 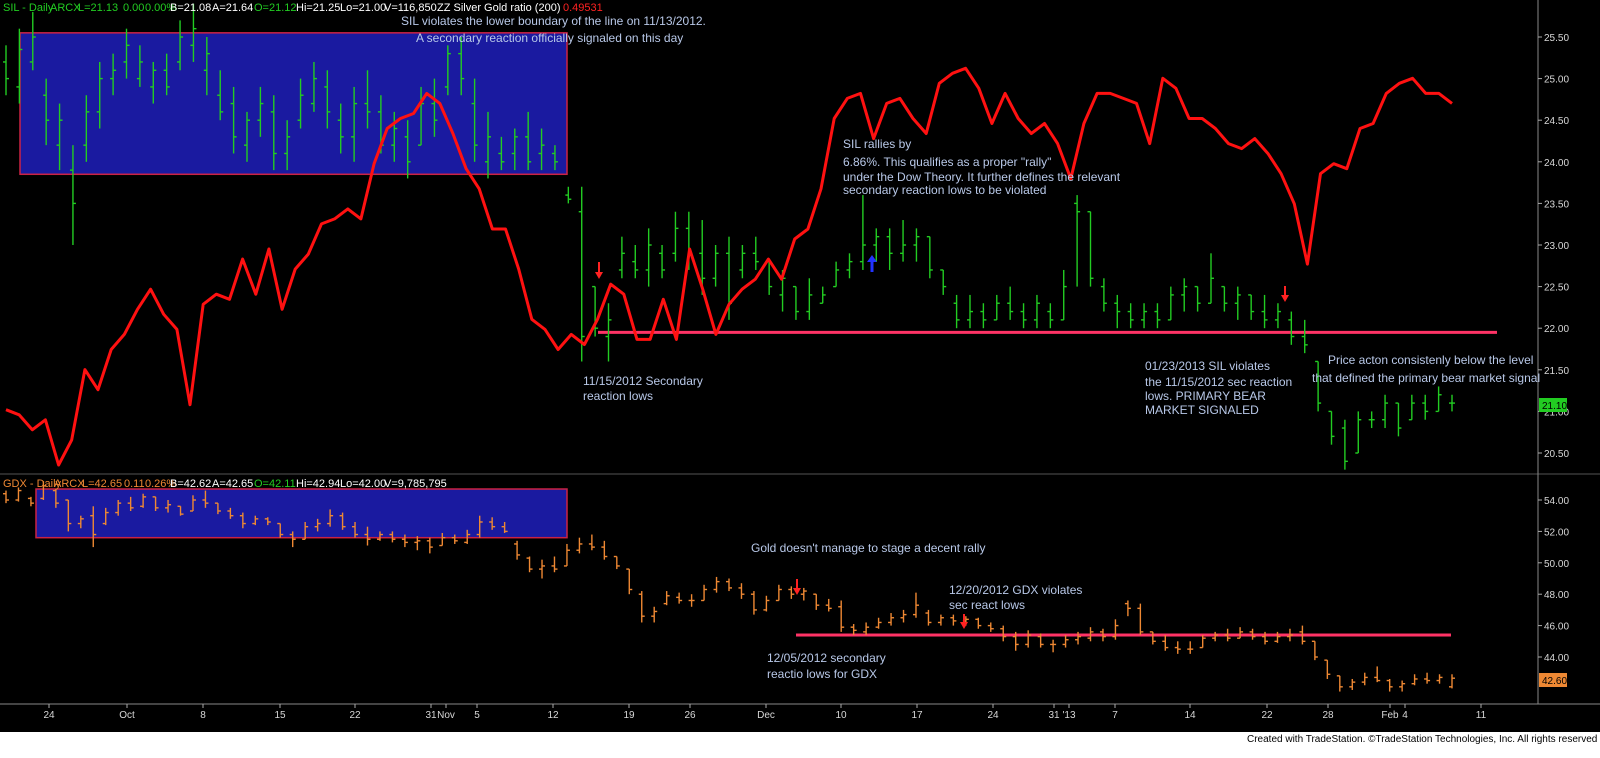 I want to click on sil-change-pct: 0.00%, so click(x=160, y=8).